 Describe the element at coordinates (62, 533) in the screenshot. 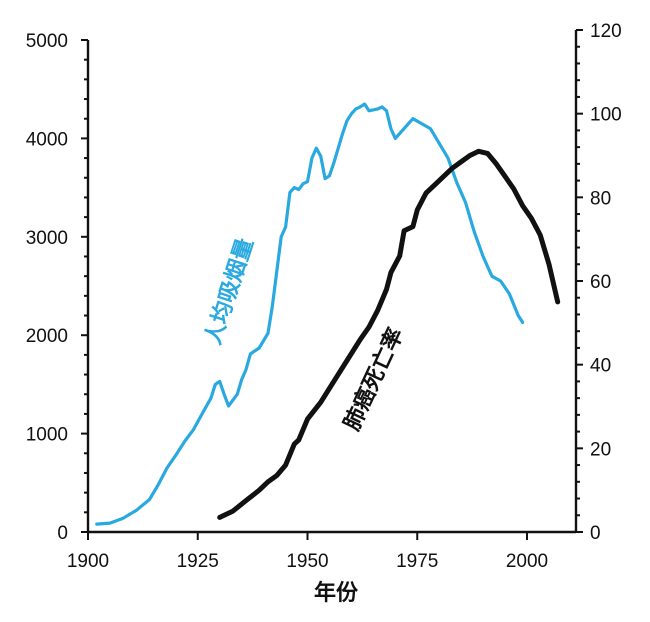

I see `y-left-tick-label: 0` at that location.